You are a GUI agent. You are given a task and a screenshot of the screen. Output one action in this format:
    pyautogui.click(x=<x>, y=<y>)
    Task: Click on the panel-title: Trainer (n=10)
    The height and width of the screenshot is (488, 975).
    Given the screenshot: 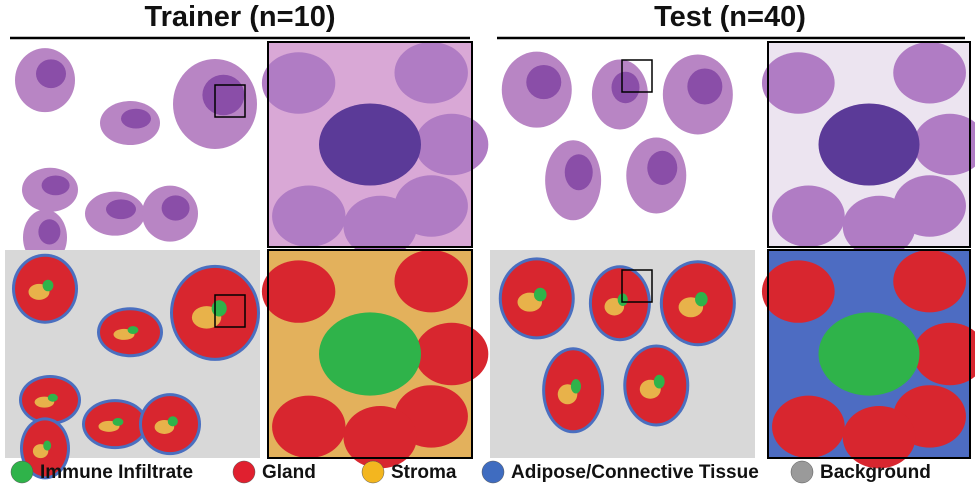 What is the action you would take?
    pyautogui.click(x=240, y=17)
    